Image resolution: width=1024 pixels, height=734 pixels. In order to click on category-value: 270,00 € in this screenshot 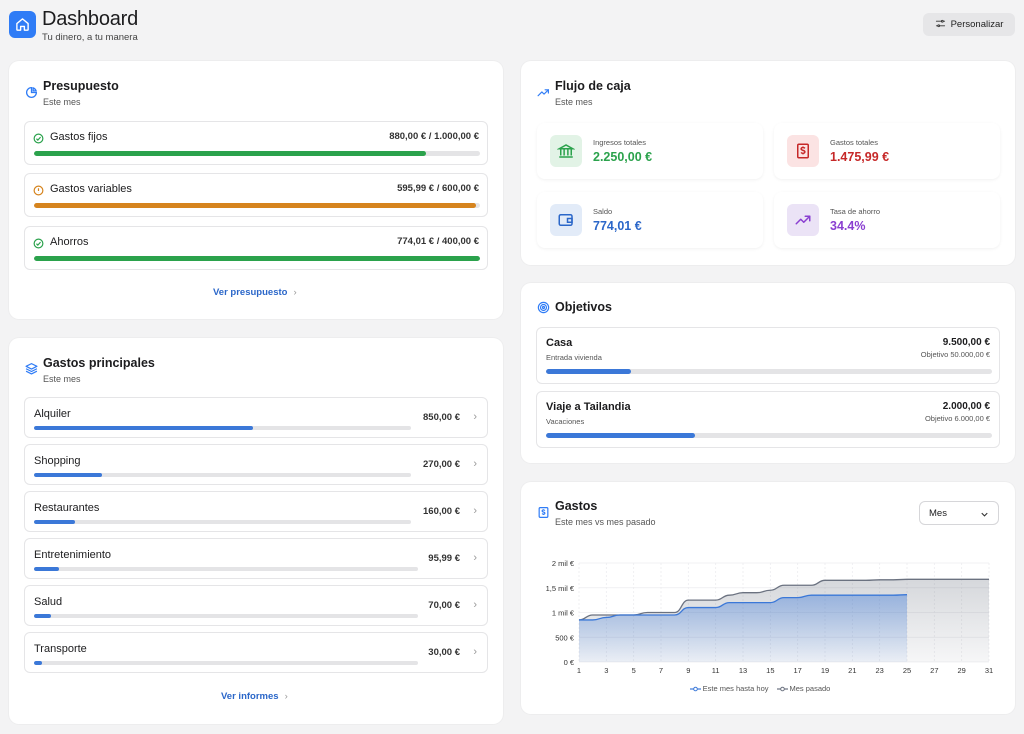, I will do `click(441, 464)`.